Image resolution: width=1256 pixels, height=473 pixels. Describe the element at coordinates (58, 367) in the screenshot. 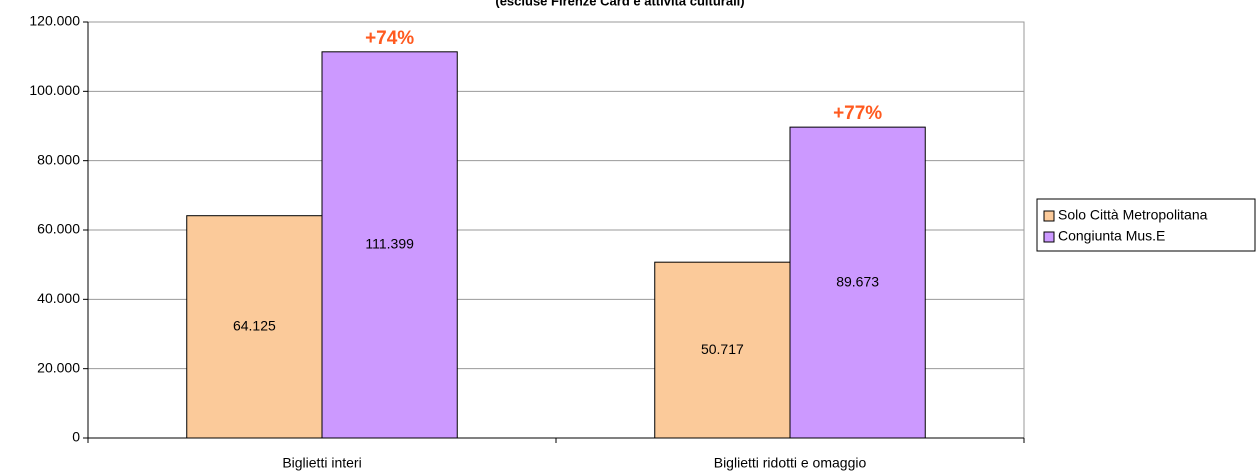

I see `y-tick-label: 20.000` at that location.